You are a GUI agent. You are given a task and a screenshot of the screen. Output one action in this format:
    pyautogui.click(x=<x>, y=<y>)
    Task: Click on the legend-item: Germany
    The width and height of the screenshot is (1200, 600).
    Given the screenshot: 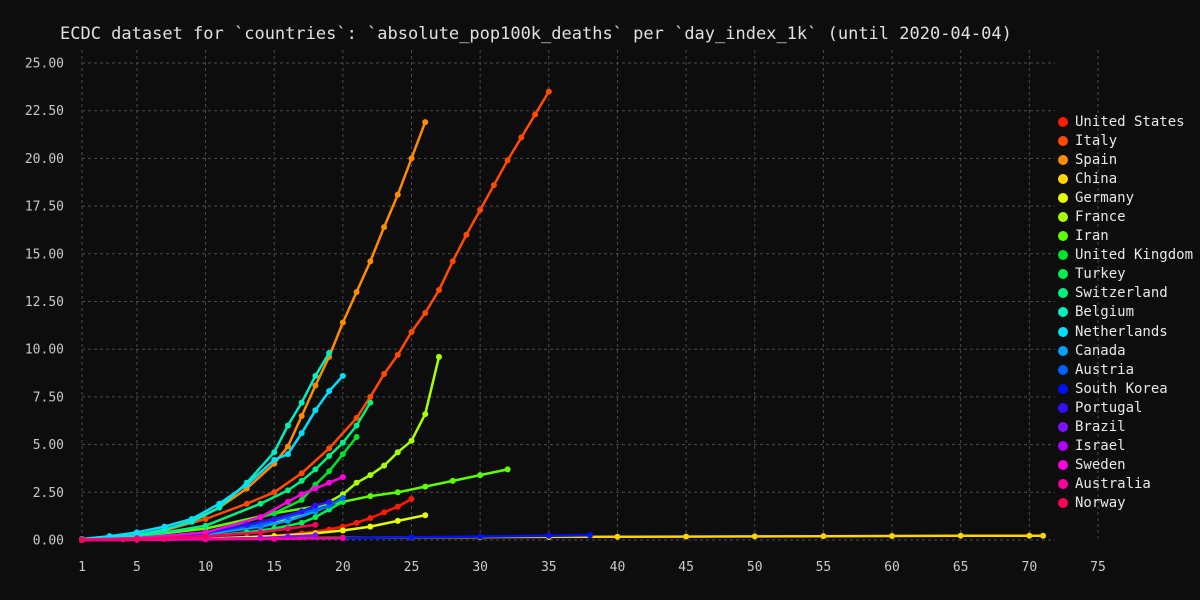 What is the action you would take?
    pyautogui.click(x=1129, y=197)
    